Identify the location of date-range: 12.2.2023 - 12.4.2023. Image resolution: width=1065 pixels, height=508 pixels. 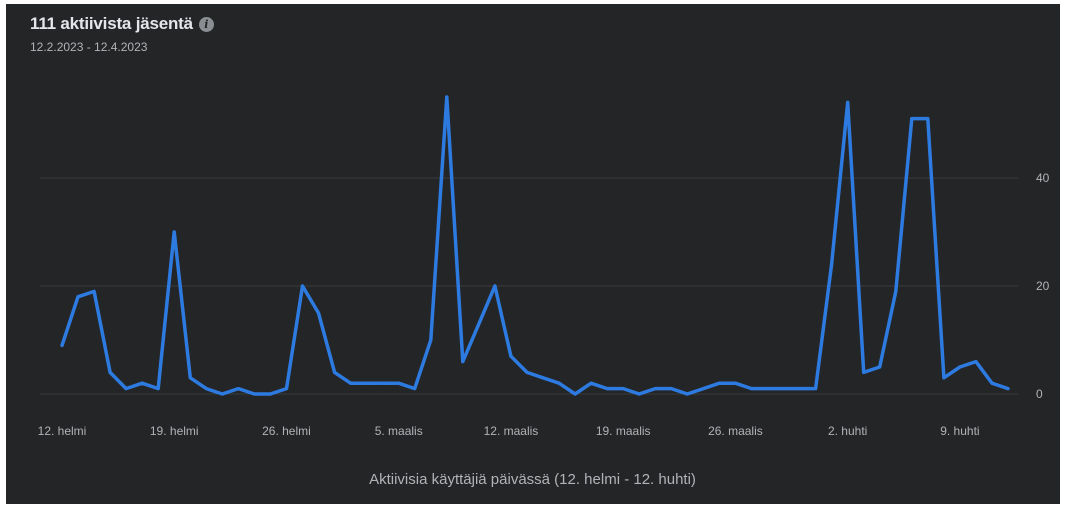
(89, 47).